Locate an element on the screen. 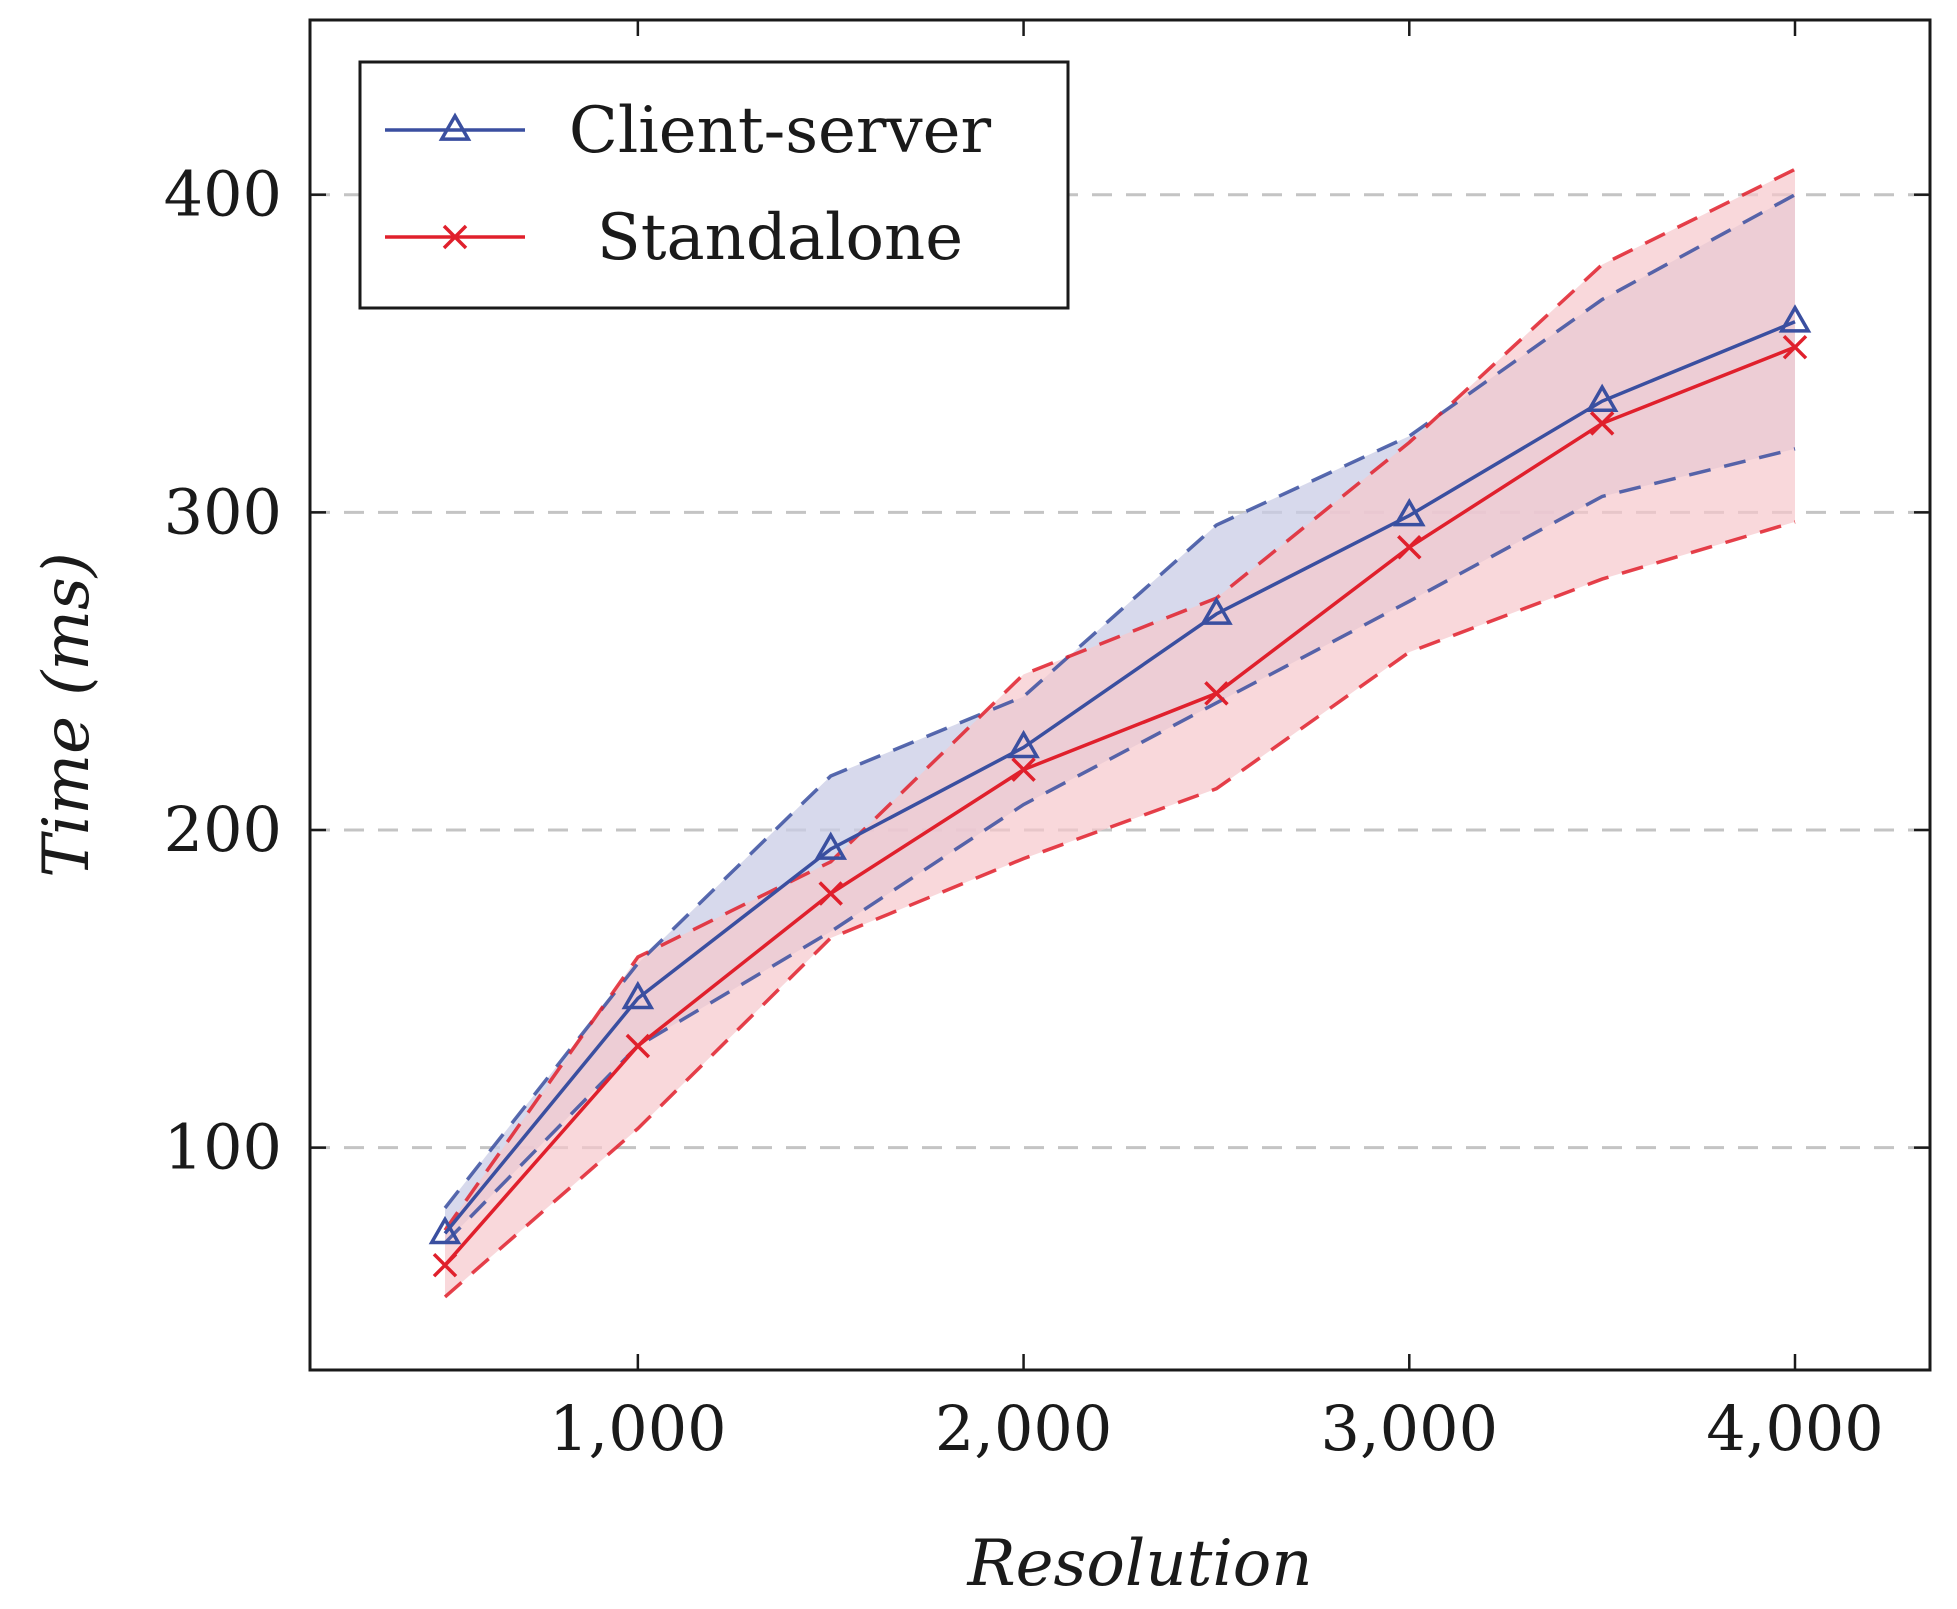  legend-marker-triangle is located at coordinates (455, 126).